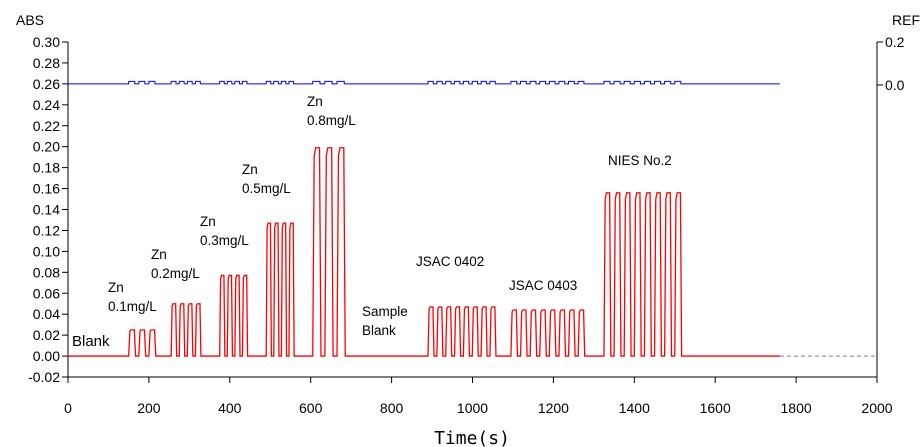 The image size is (924, 447). I want to click on annotation-label: 0.1mg/L, so click(132, 306).